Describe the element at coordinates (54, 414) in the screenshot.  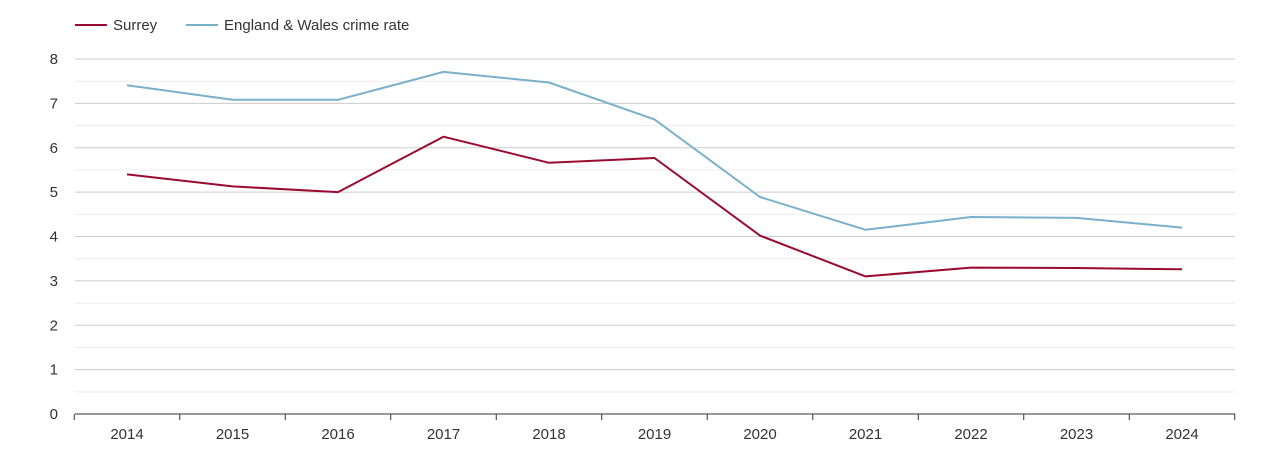
I see `y-tick-label: 0` at that location.